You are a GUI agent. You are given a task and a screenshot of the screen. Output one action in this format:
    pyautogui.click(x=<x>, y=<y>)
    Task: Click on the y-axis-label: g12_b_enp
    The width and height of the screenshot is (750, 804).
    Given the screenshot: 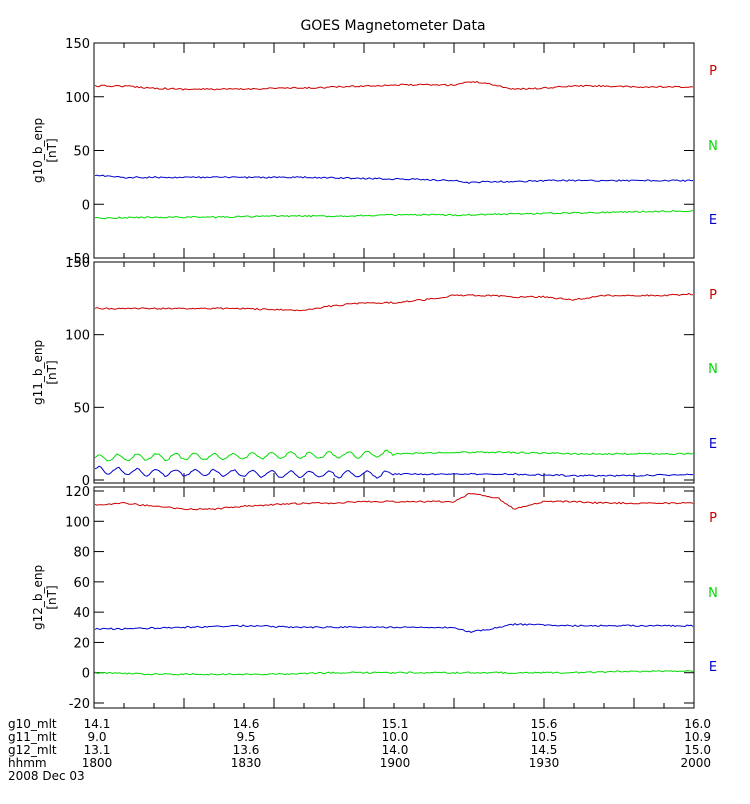 What is the action you would take?
    pyautogui.click(x=38, y=597)
    